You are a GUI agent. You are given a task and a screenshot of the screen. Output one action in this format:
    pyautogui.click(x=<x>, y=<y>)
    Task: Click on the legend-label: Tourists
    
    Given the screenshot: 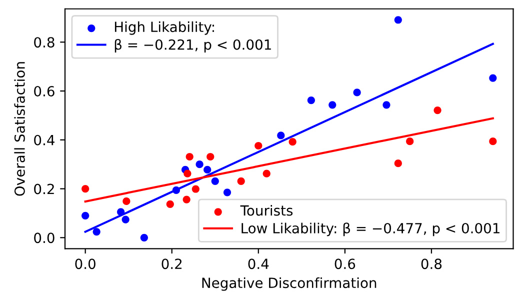 What is the action you would take?
    pyautogui.click(x=266, y=210)
    